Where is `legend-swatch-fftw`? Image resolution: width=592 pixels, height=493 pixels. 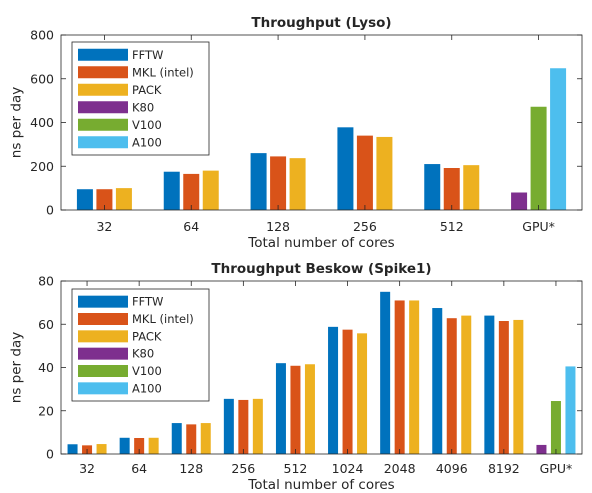 legend-swatch-fftw is located at coordinates (103, 54).